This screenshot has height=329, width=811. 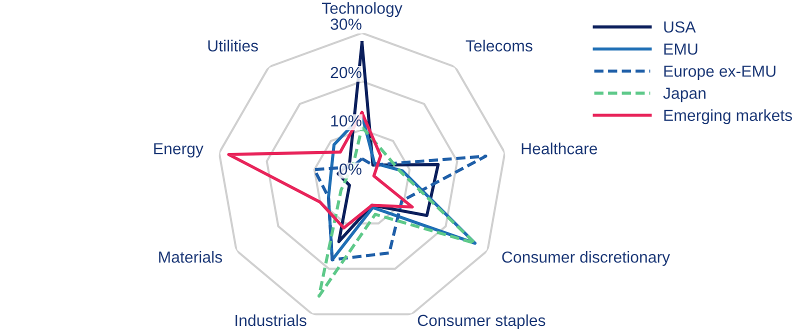 I want to click on y-tick-label: 0%, so click(x=351, y=169).